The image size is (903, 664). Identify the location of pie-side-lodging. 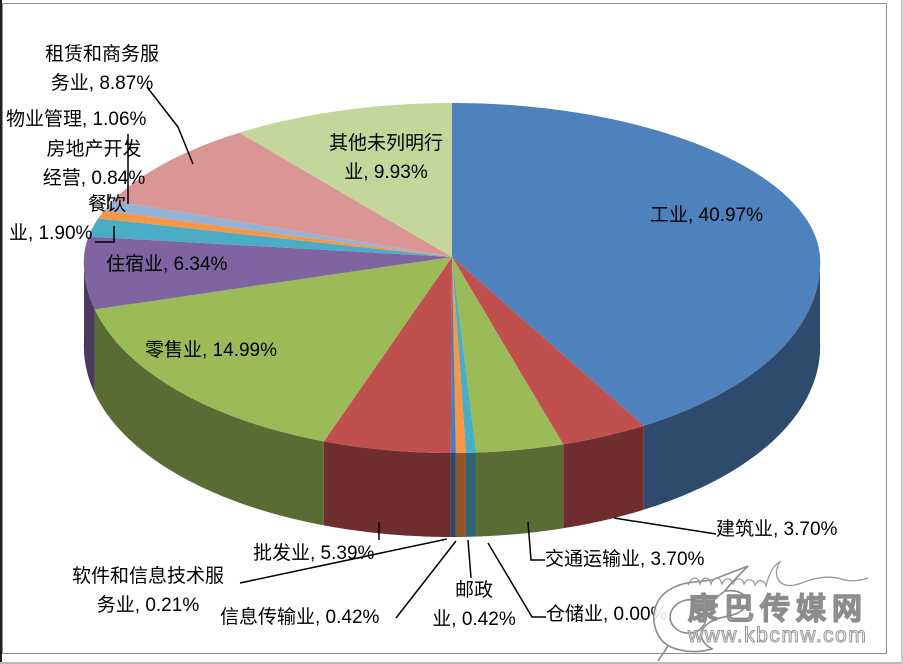
(89, 325).